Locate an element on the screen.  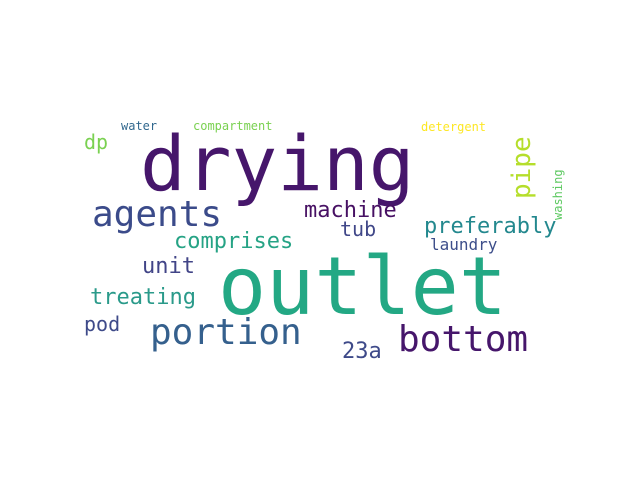
word-unit: unit is located at coordinates (168, 266).